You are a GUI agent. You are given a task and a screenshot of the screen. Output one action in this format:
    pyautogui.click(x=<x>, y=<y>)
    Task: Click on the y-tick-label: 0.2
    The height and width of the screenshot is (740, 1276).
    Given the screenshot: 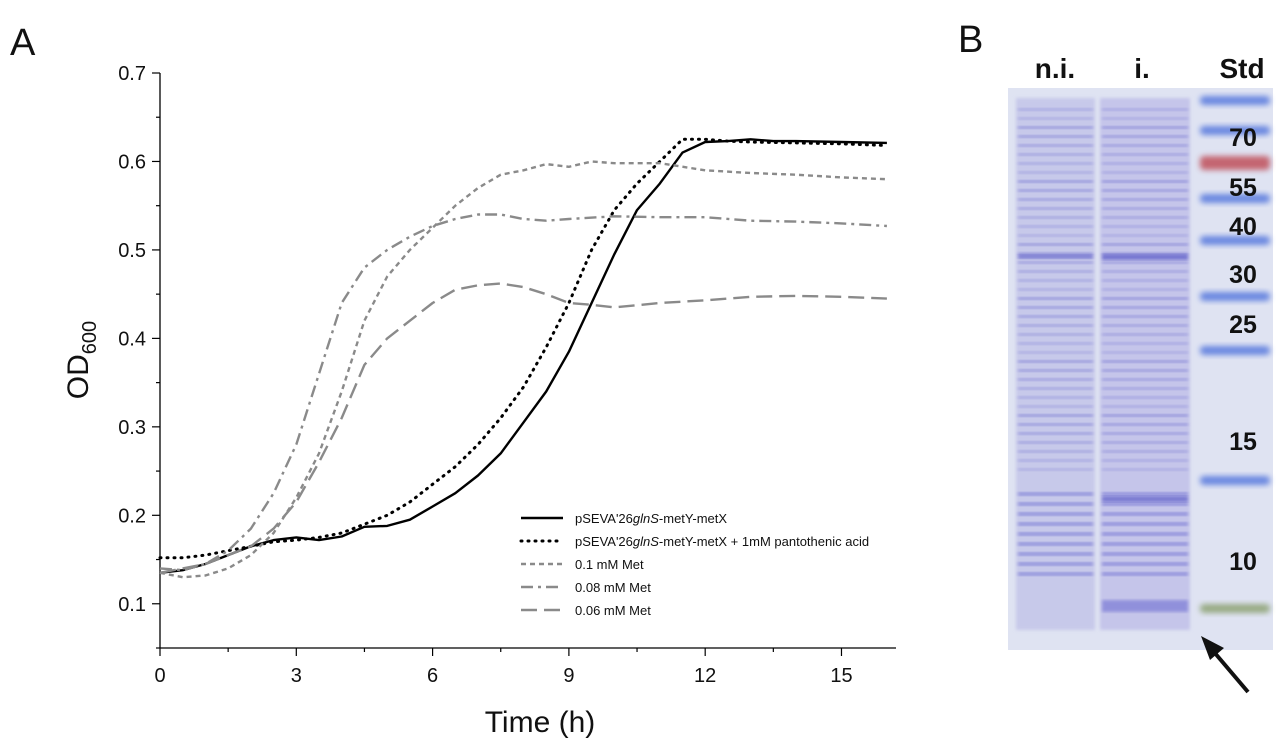 What is the action you would take?
    pyautogui.click(x=132, y=516)
    